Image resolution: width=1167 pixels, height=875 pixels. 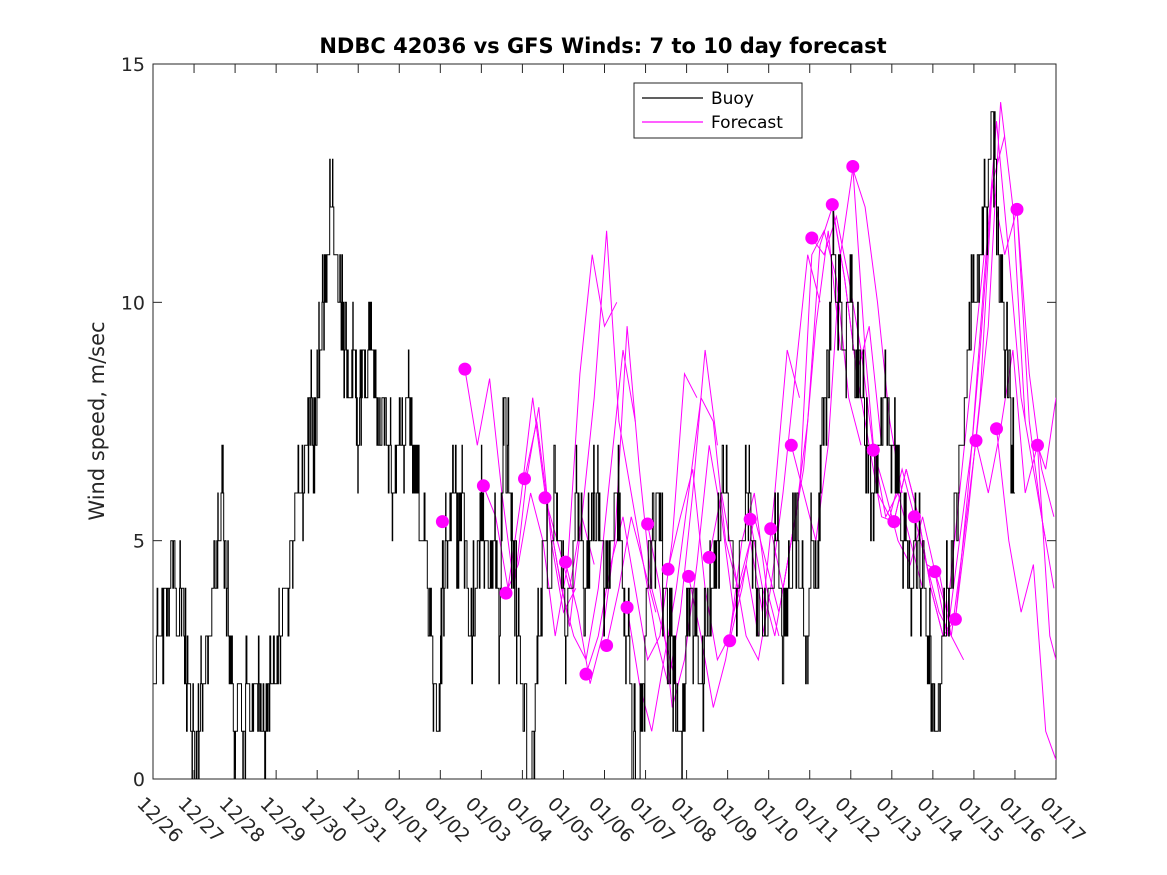 I want to click on legend: Buoy Forecast, so click(x=718, y=110).